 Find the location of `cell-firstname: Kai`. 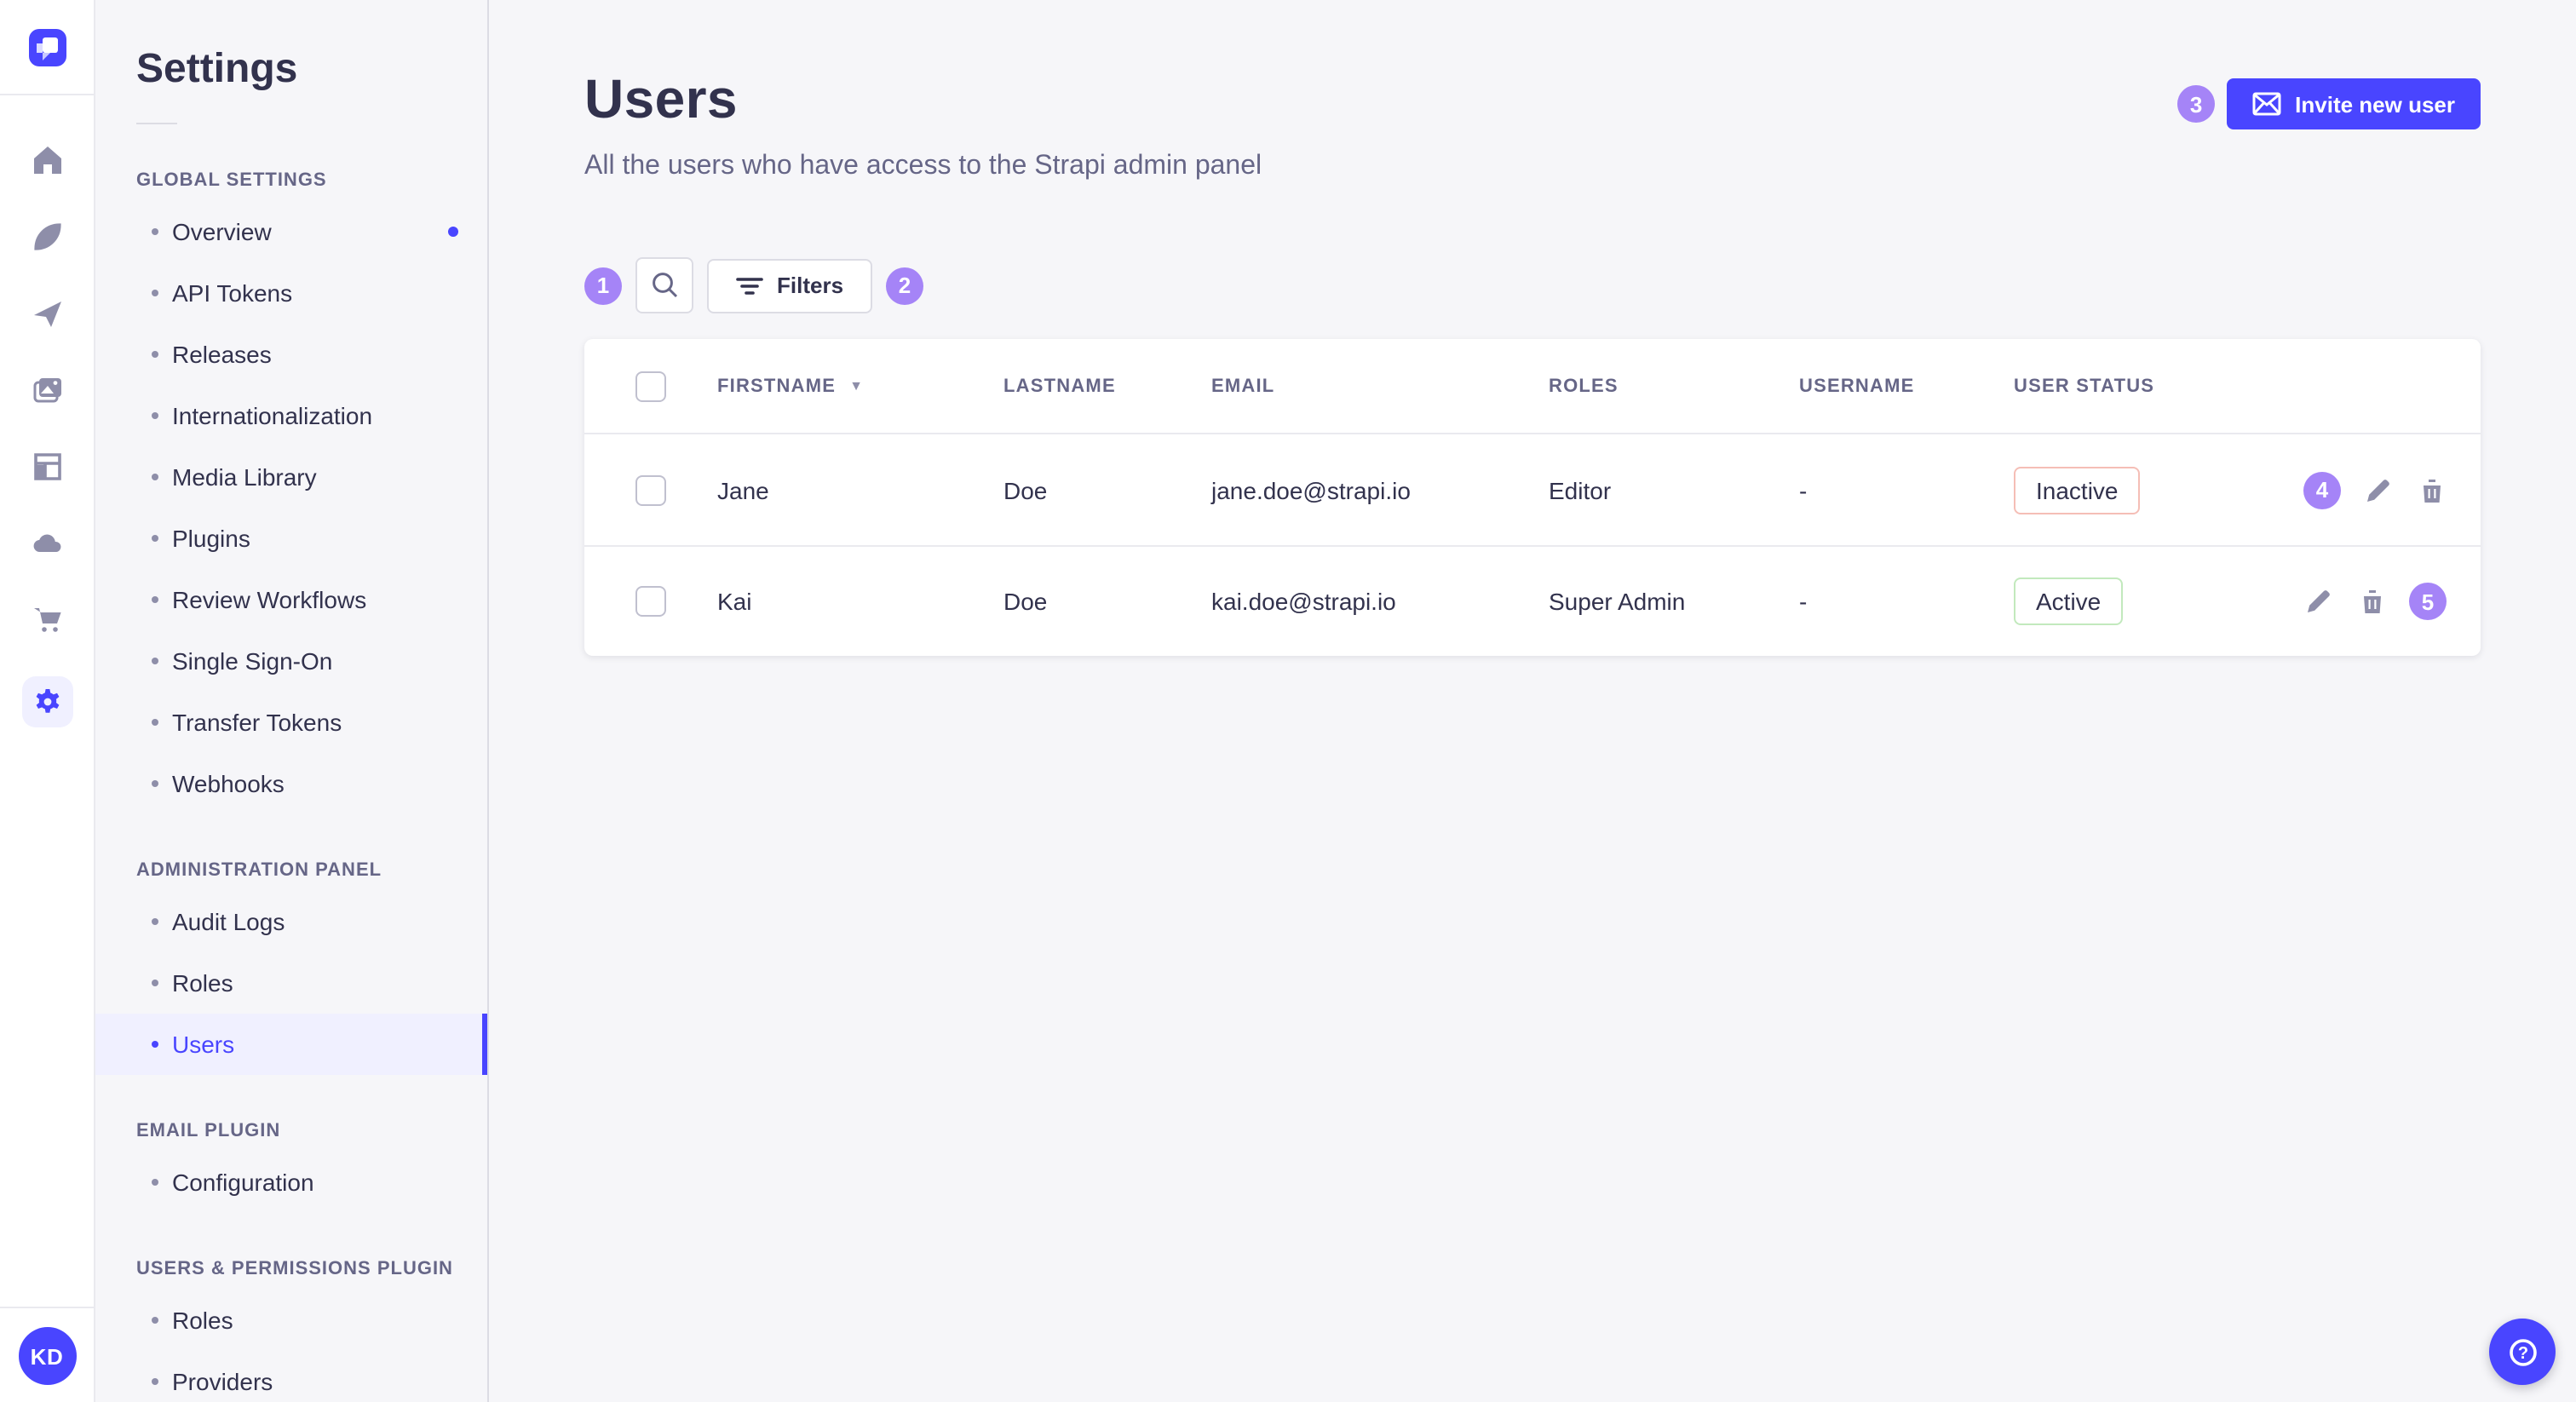

cell-firstname: Kai is located at coordinates (735, 601).